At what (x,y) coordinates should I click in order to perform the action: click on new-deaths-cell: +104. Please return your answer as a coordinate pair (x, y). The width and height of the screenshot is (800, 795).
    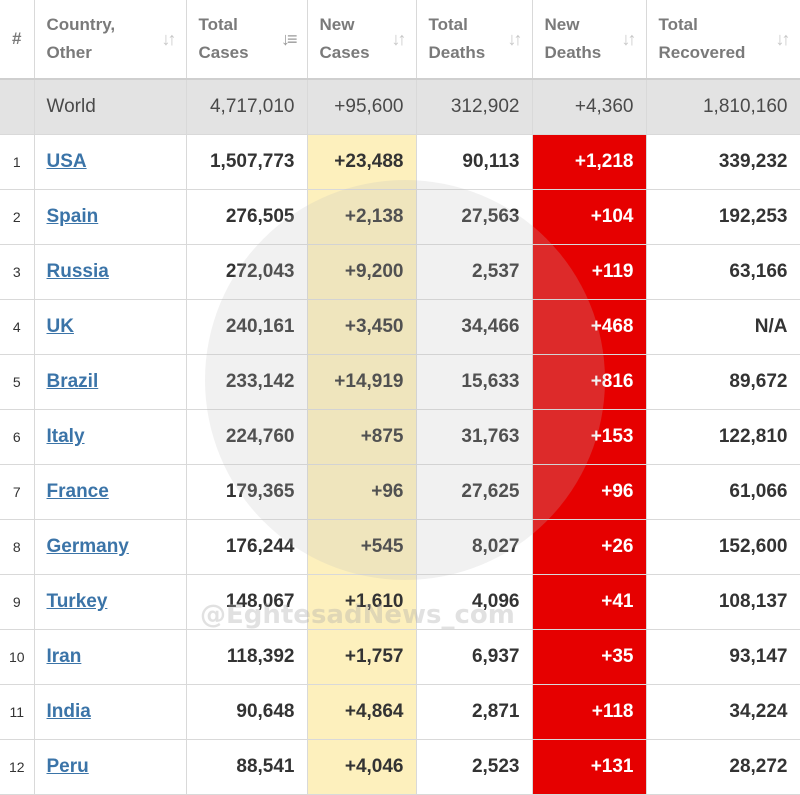
    Looking at the image, I should click on (589, 217).